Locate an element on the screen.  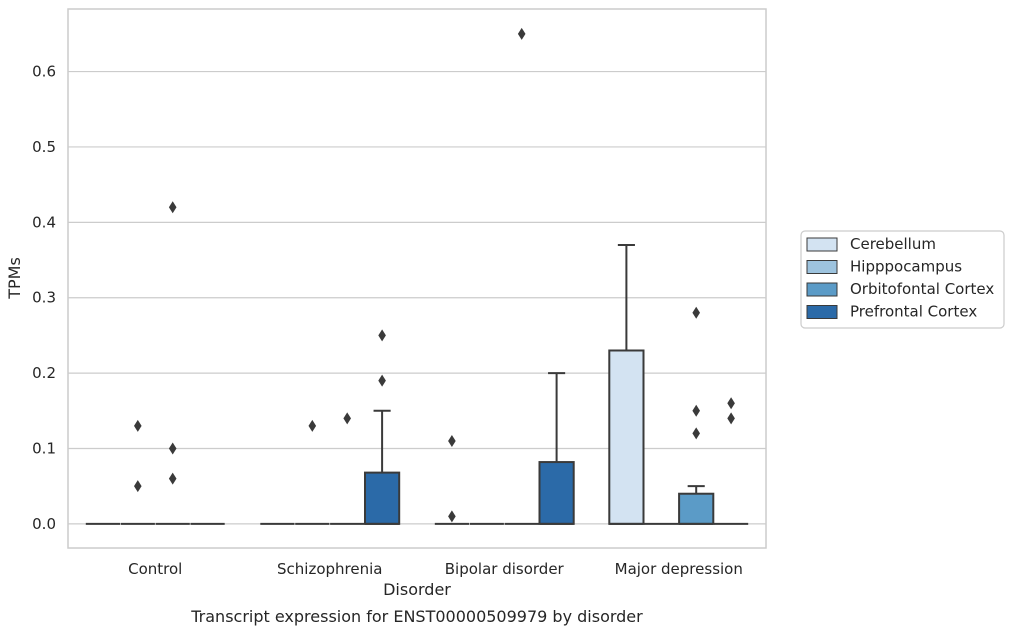
y-tick-label: 0.5 is located at coordinates (44, 147).